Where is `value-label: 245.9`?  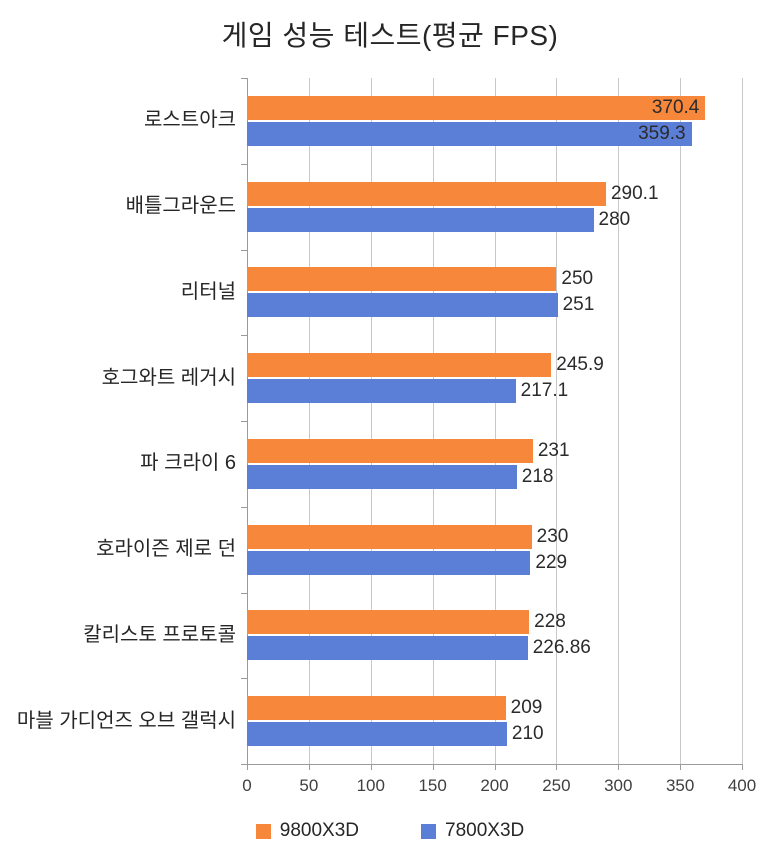
value-label: 245.9 is located at coordinates (580, 365).